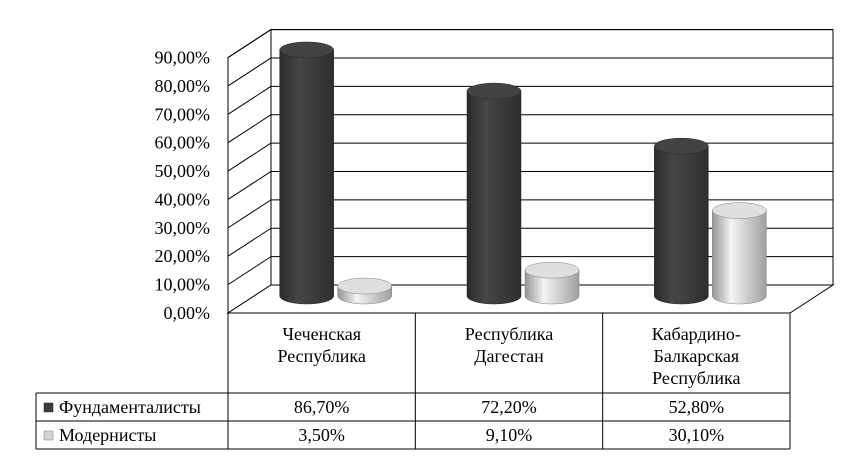 The width and height of the screenshot is (857, 464). I want to click on y-tick-label: 10,00%, so click(183, 285).